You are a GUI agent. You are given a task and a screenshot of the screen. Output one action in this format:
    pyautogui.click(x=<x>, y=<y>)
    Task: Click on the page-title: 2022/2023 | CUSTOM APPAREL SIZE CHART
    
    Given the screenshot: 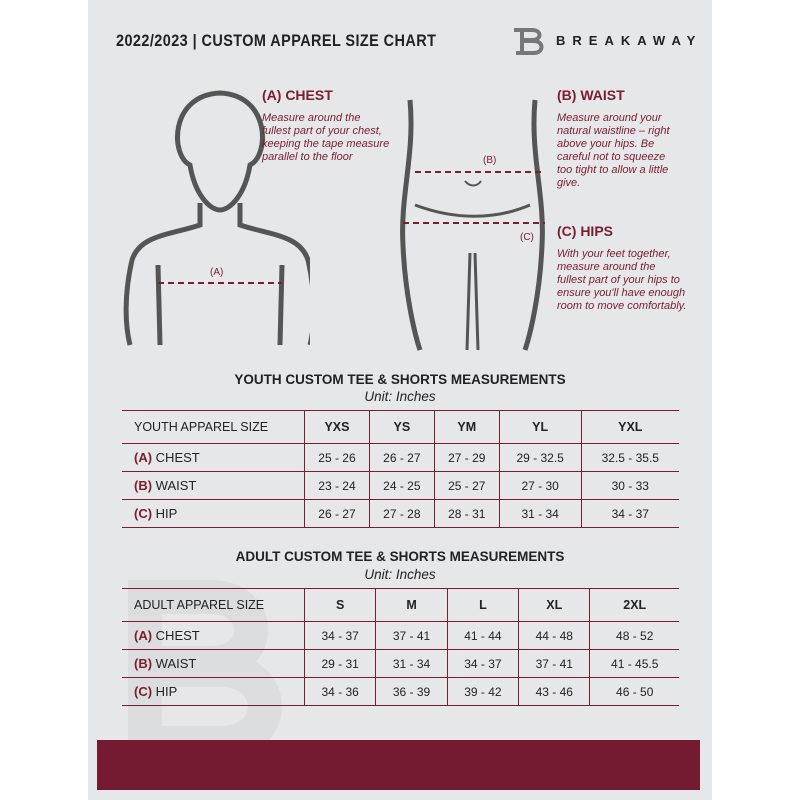 What is the action you would take?
    pyautogui.click(x=276, y=40)
    